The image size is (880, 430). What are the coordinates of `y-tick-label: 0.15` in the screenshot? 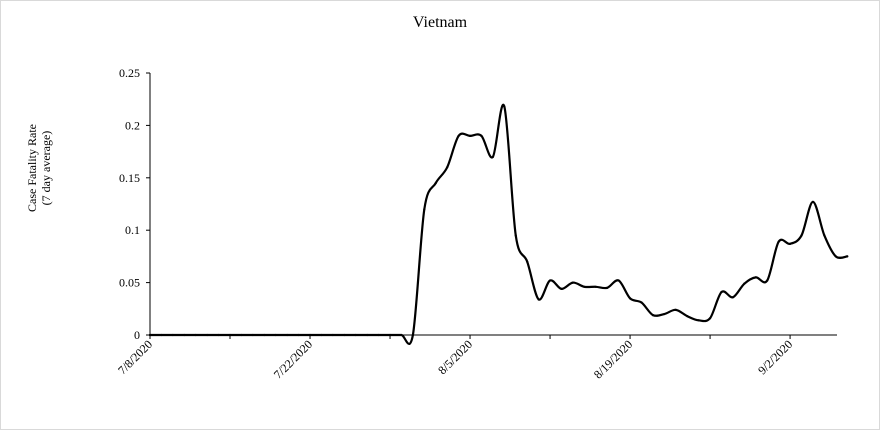 It's located at (129, 178).